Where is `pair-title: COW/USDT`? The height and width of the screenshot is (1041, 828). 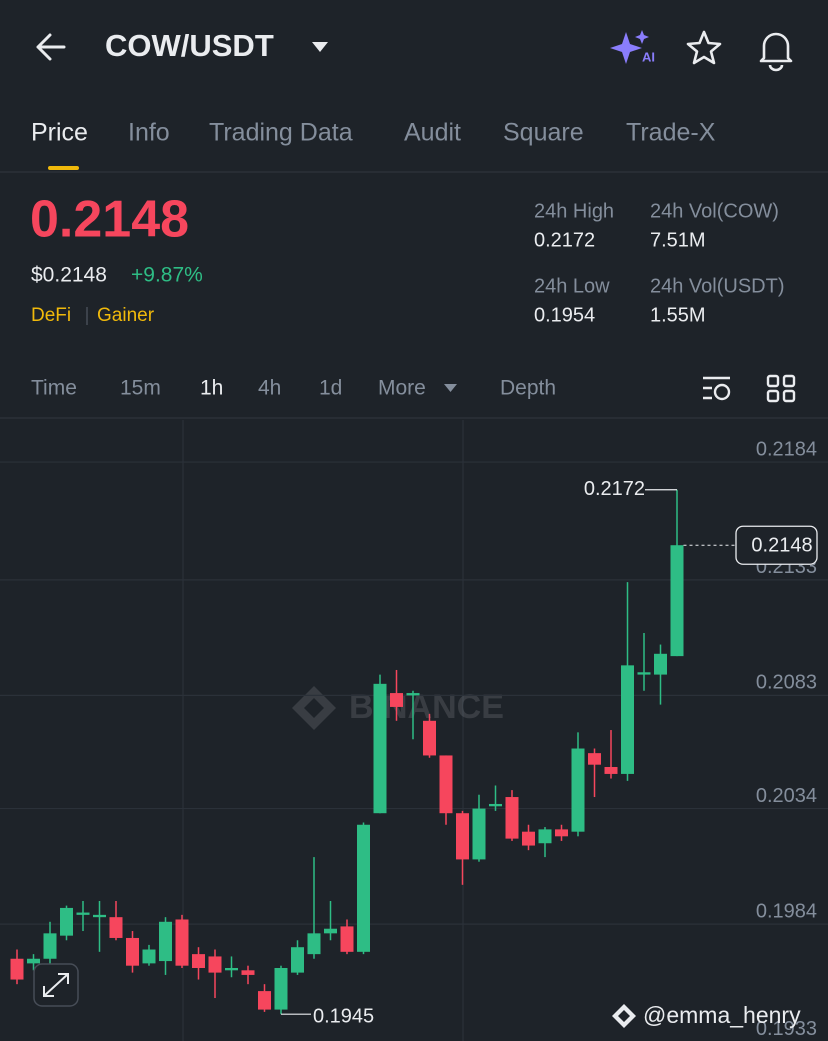 pair-title: COW/USDT is located at coordinates (189, 45).